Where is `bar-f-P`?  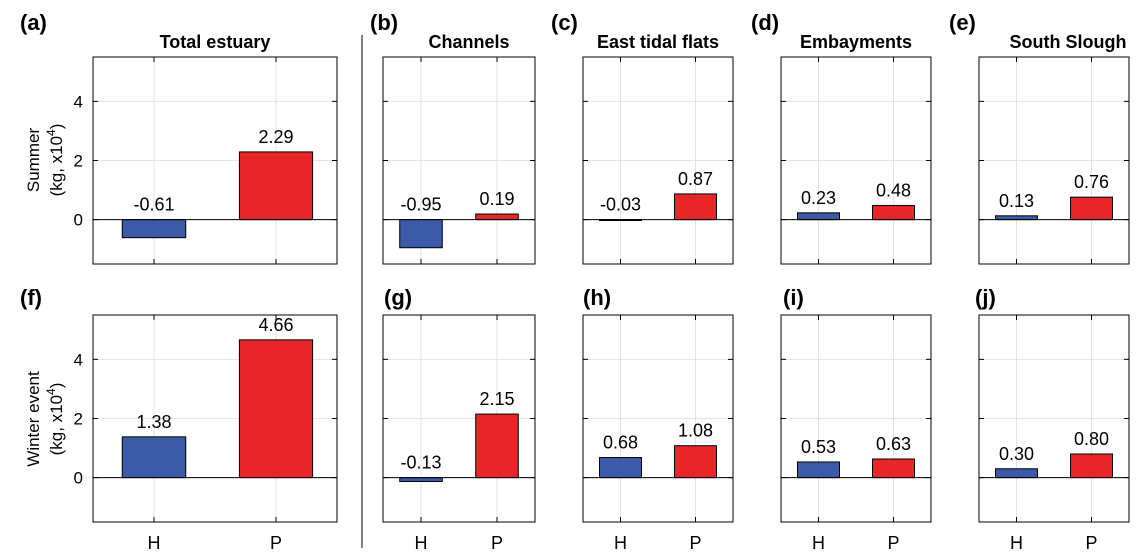 bar-f-P is located at coordinates (276, 409).